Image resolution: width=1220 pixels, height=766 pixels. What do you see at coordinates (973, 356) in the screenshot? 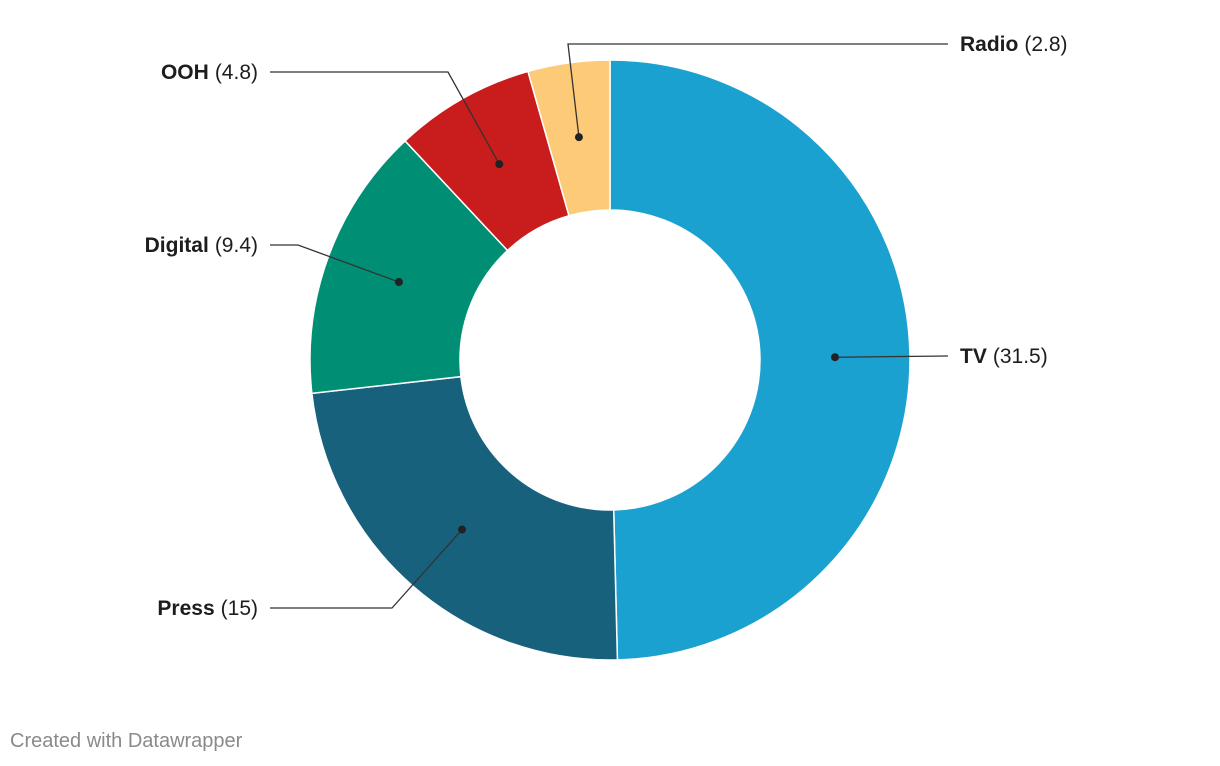
I see `label-name-tv: TV` at bounding box center [973, 356].